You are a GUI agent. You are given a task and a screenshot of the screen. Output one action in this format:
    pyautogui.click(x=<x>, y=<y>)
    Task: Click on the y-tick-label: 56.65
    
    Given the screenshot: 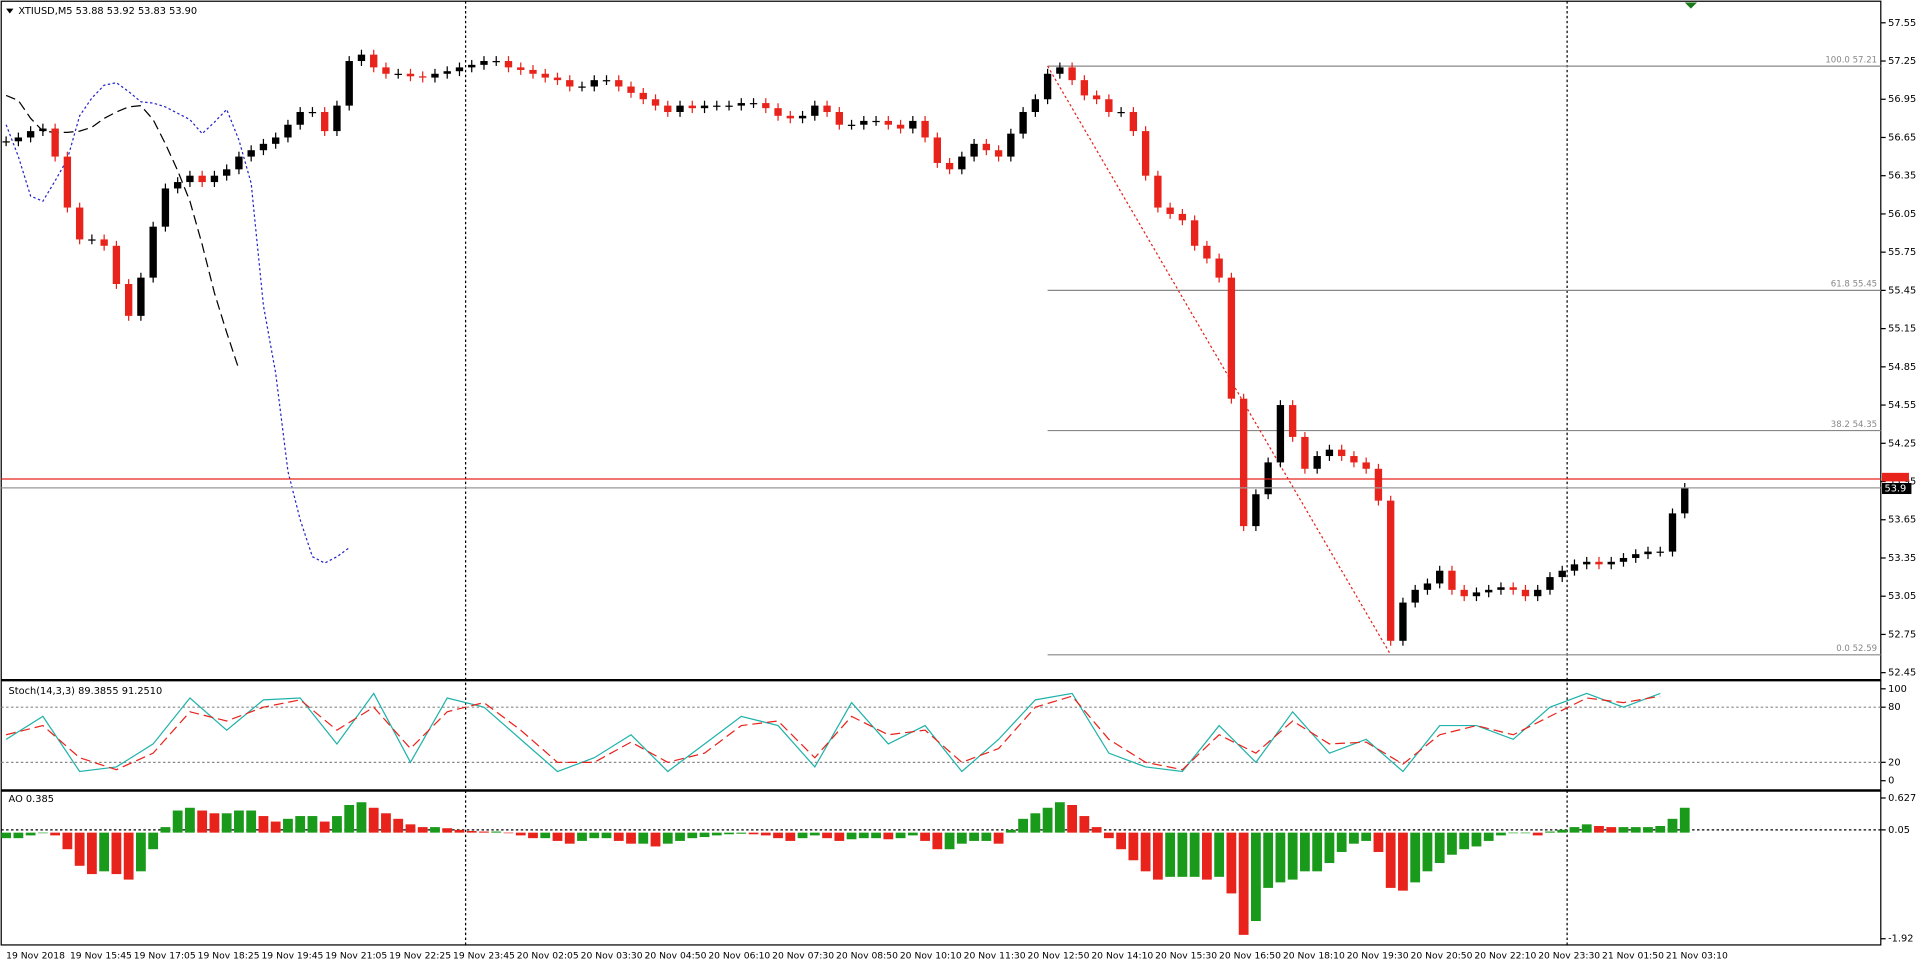 What is the action you would take?
    pyautogui.click(x=1902, y=137)
    